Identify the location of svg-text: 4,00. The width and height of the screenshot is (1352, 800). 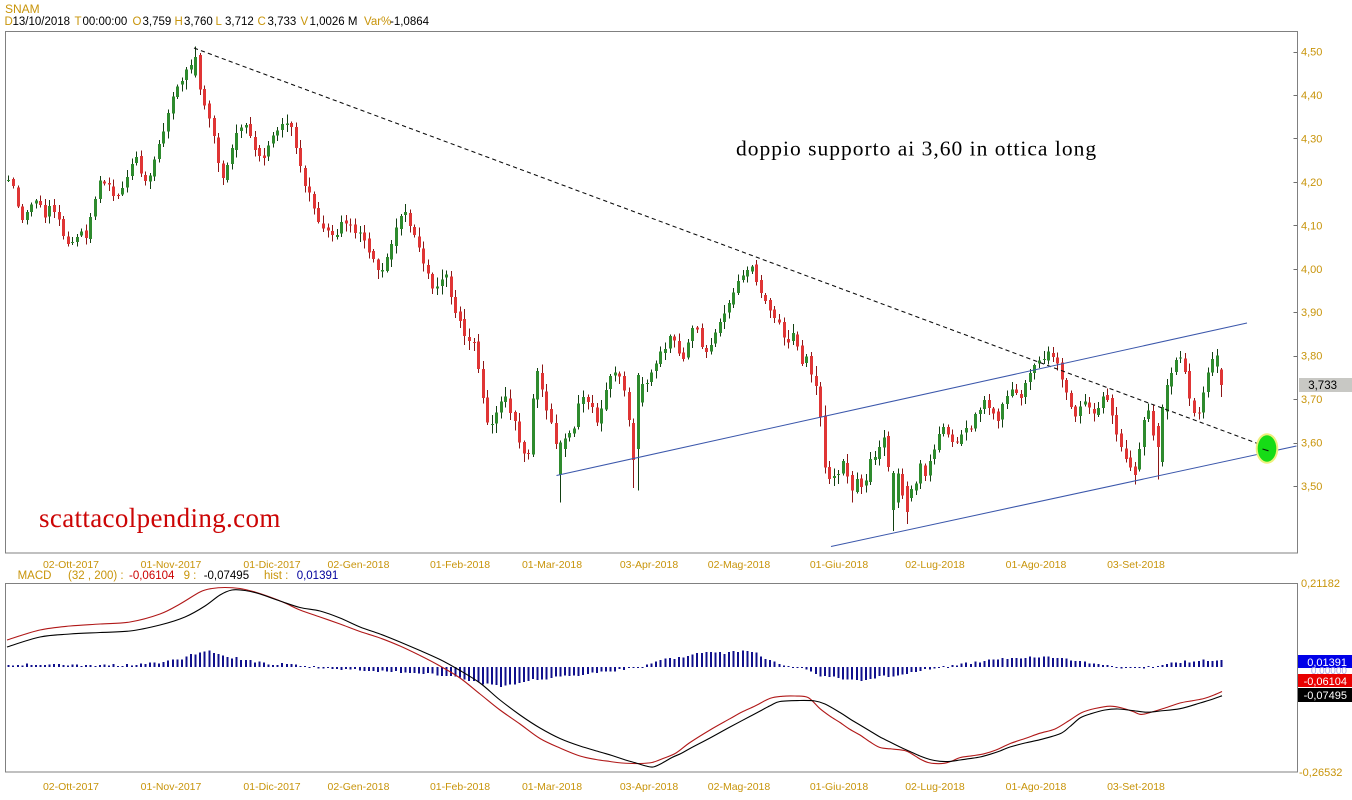
(1311, 270).